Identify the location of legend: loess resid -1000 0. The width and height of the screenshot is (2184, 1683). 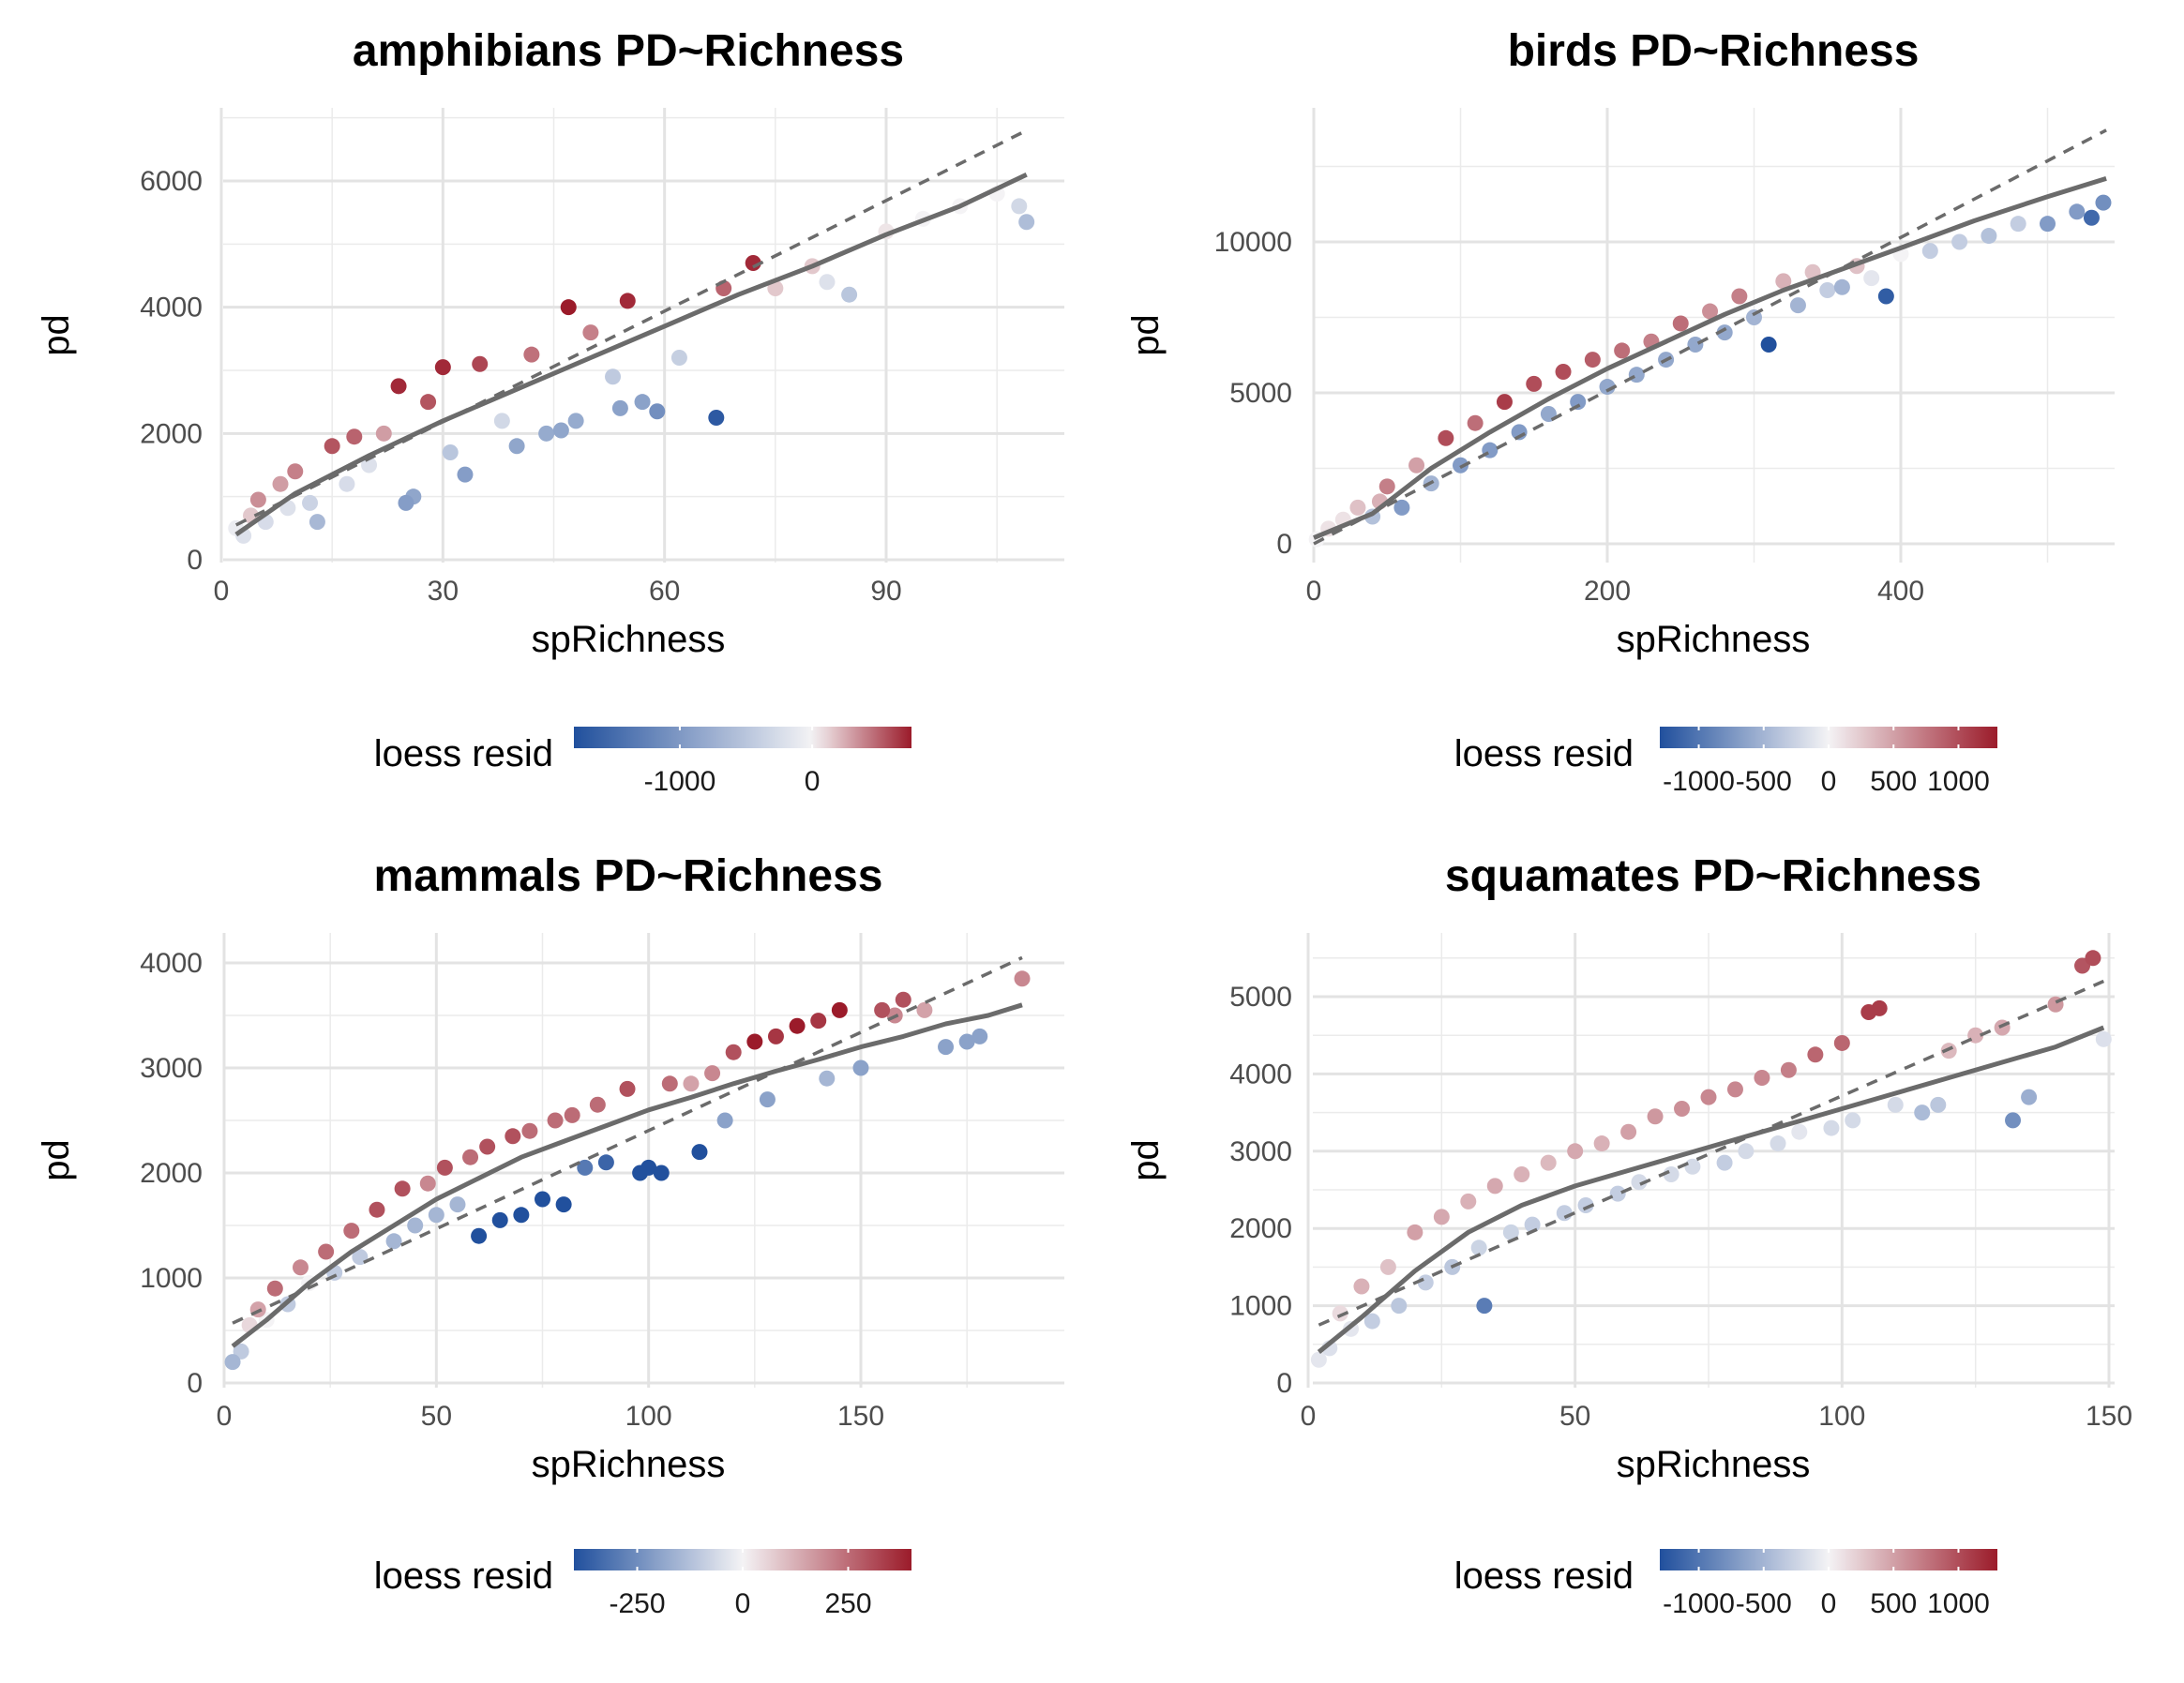
(642, 762).